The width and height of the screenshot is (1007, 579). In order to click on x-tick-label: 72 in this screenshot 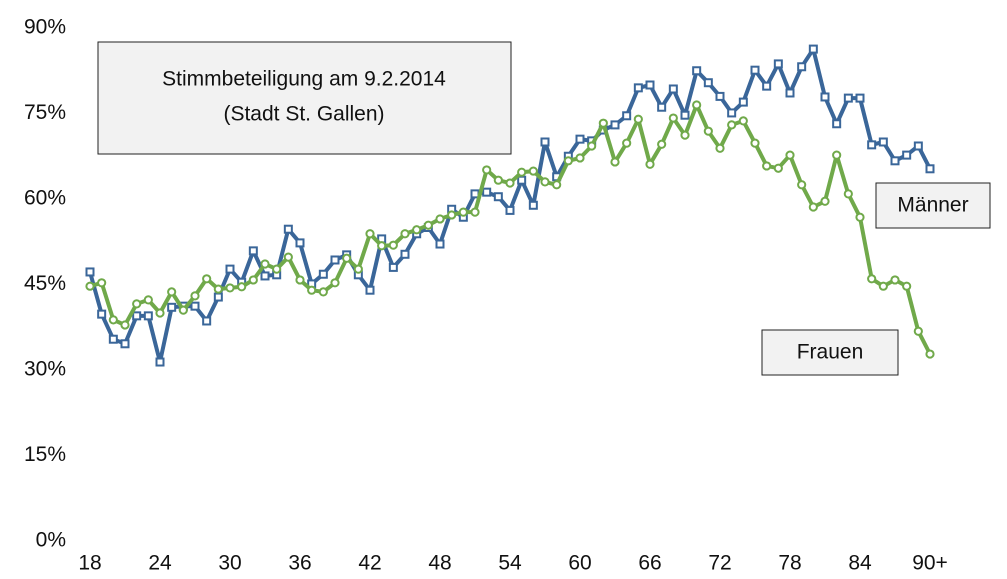, I will do `click(719, 563)`.